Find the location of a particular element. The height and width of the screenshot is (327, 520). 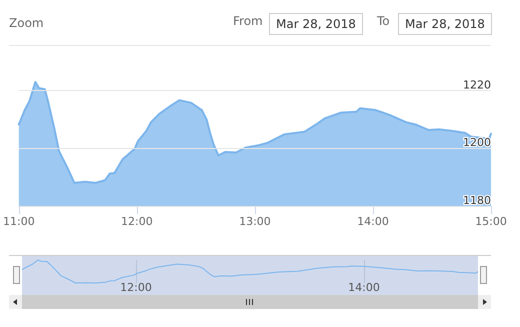

x-tick-label: 11:00 is located at coordinates (19, 221).